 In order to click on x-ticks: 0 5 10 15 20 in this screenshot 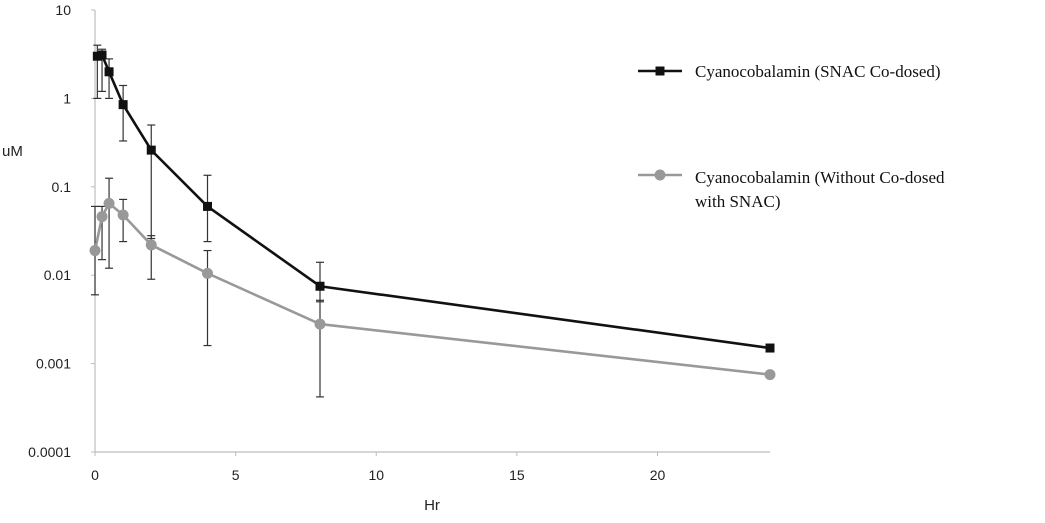, I will do `click(378, 467)`.